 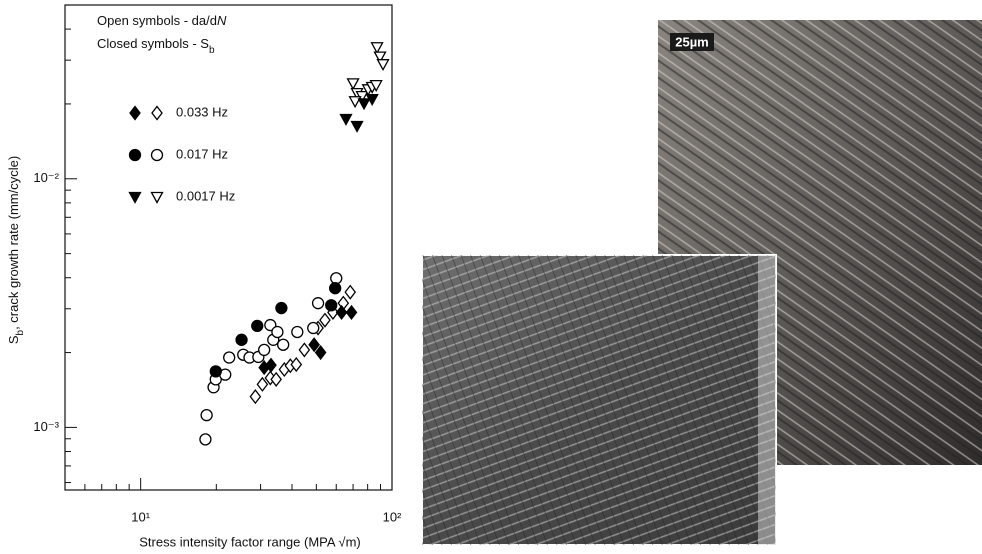 What do you see at coordinates (46, 177) in the screenshot?
I see `y-tick-label: 10⁻²` at bounding box center [46, 177].